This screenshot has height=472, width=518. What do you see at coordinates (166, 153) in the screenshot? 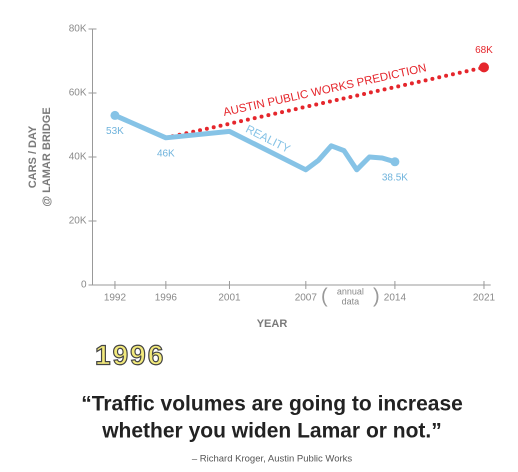
I see `data-label: 46K` at bounding box center [166, 153].